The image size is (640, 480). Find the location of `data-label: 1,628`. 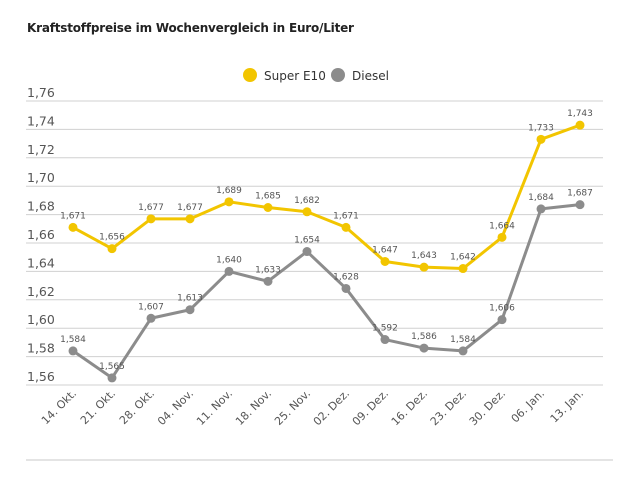

data-label: 1,628 is located at coordinates (346, 277).